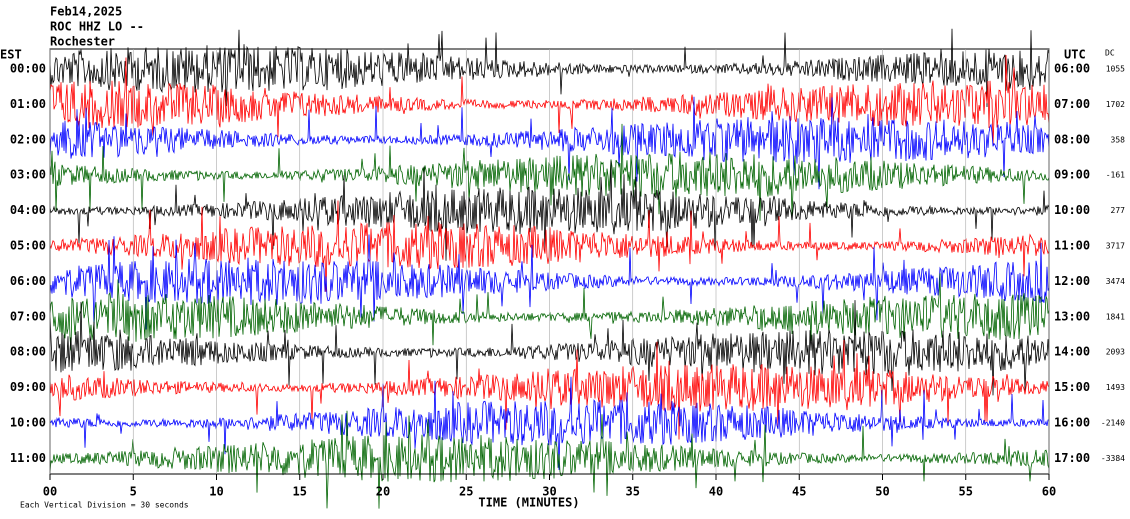  I want to click on date: Feb14,2025, so click(86, 12).